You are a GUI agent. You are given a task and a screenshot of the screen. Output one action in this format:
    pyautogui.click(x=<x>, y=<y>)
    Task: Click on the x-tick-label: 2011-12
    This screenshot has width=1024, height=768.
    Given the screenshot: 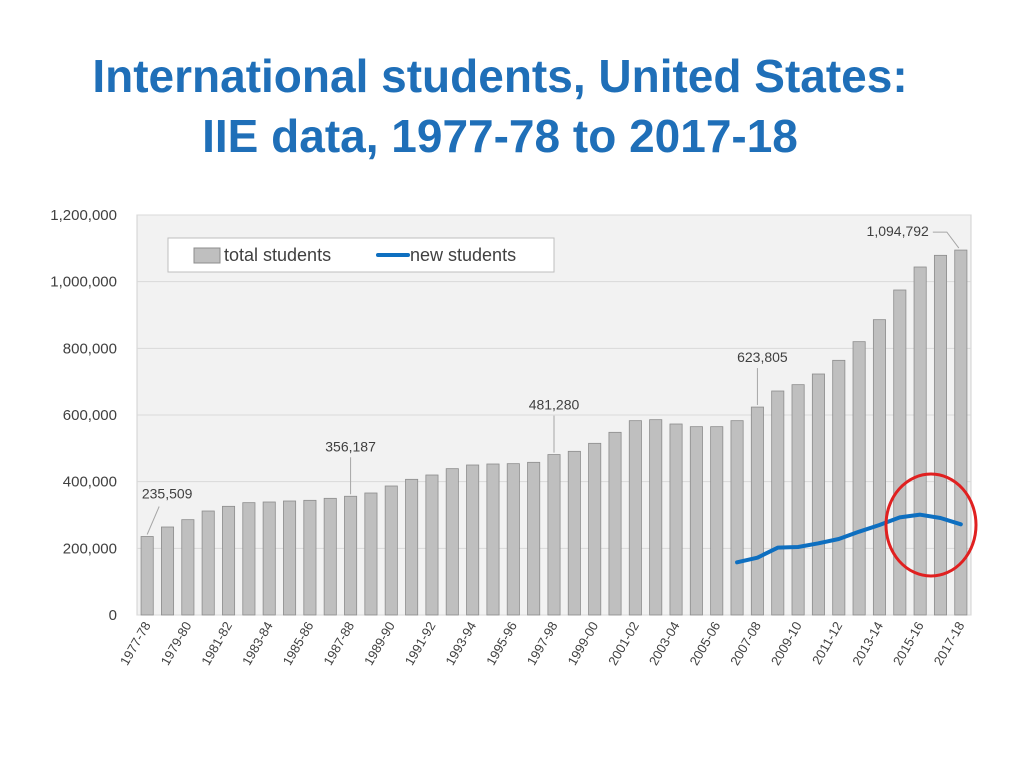 What is the action you would take?
    pyautogui.click(x=827, y=643)
    